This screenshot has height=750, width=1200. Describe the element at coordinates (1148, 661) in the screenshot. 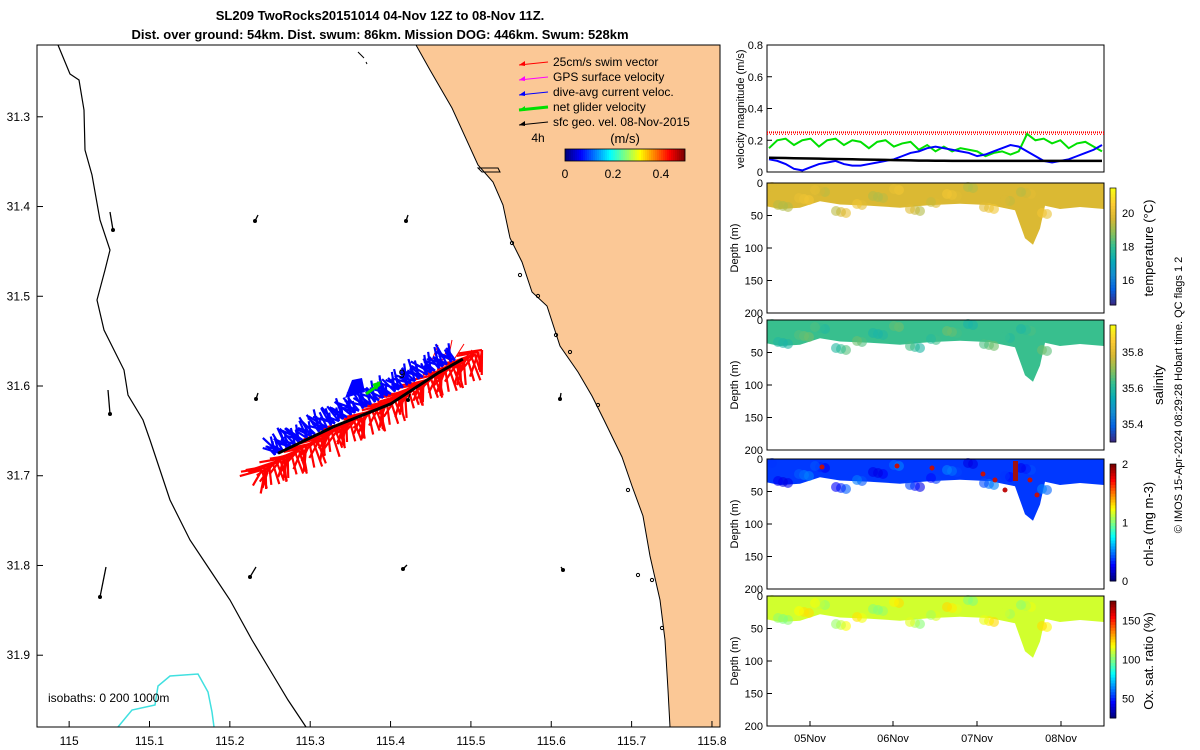

I see `oxygen-cbar-label: Ox. sat. ratio (%)` at that location.